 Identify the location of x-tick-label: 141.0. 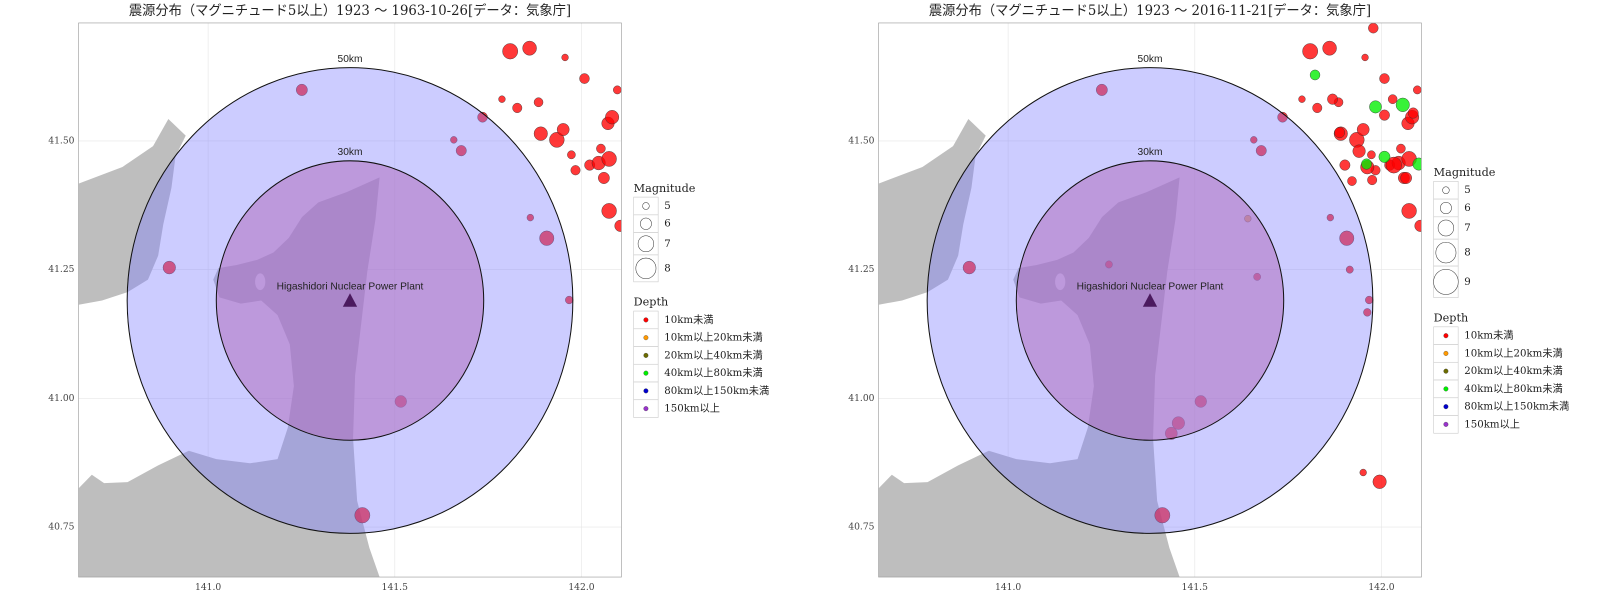
(208, 587).